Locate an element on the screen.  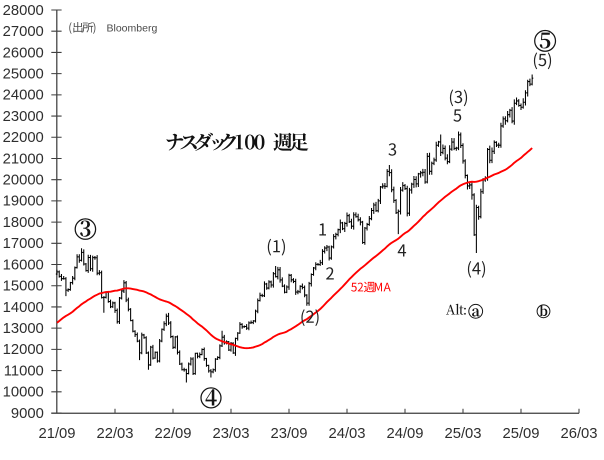
svg-text: 23/03 is located at coordinates (230, 434).